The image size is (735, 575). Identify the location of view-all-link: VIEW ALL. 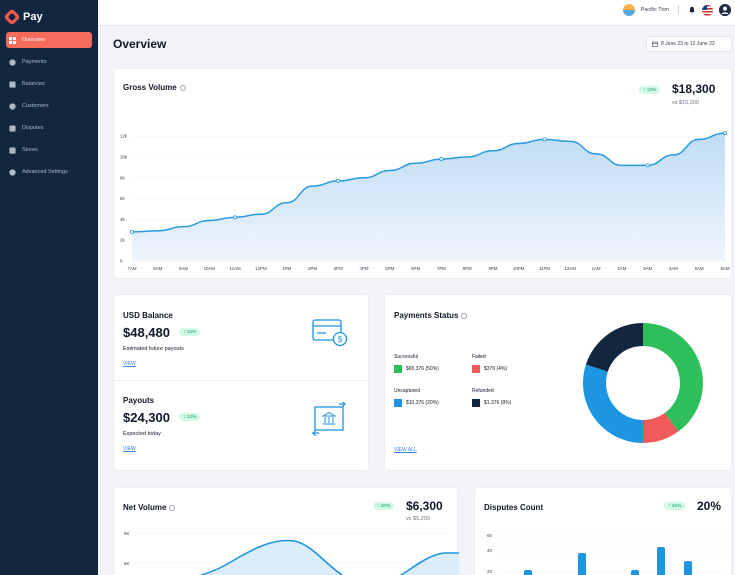
(405, 450).